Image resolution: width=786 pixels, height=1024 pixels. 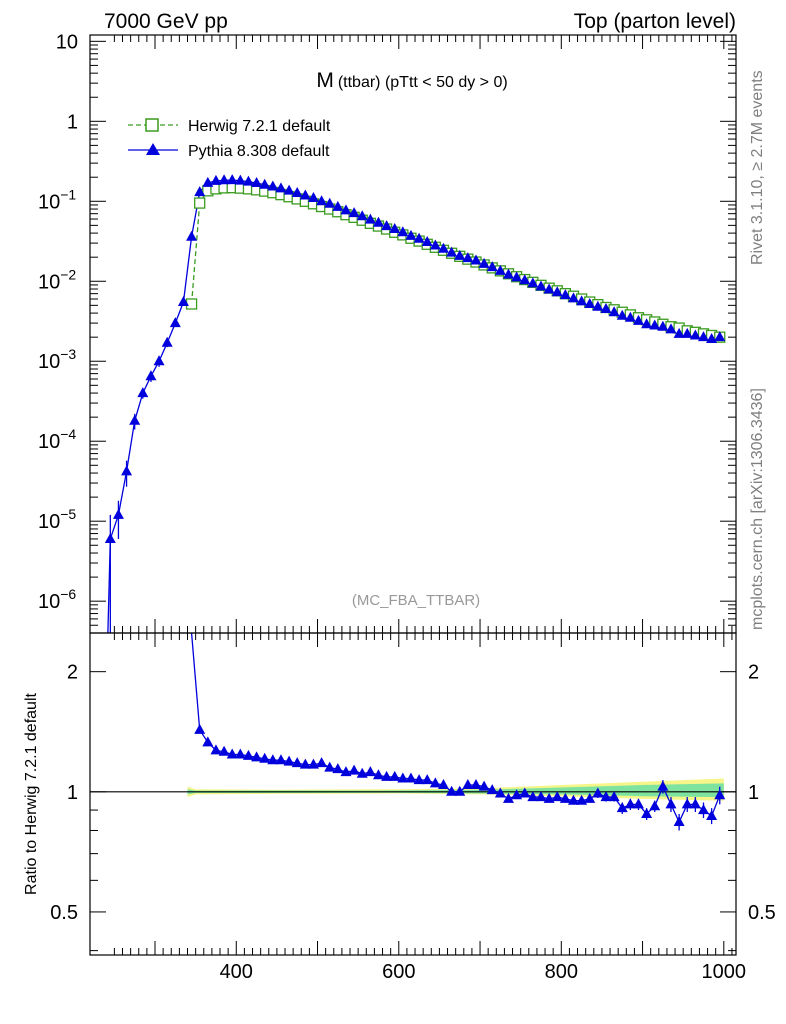 What do you see at coordinates (57, 359) in the screenshot?
I see `main-y-tick-label: 10⁻³` at bounding box center [57, 359].